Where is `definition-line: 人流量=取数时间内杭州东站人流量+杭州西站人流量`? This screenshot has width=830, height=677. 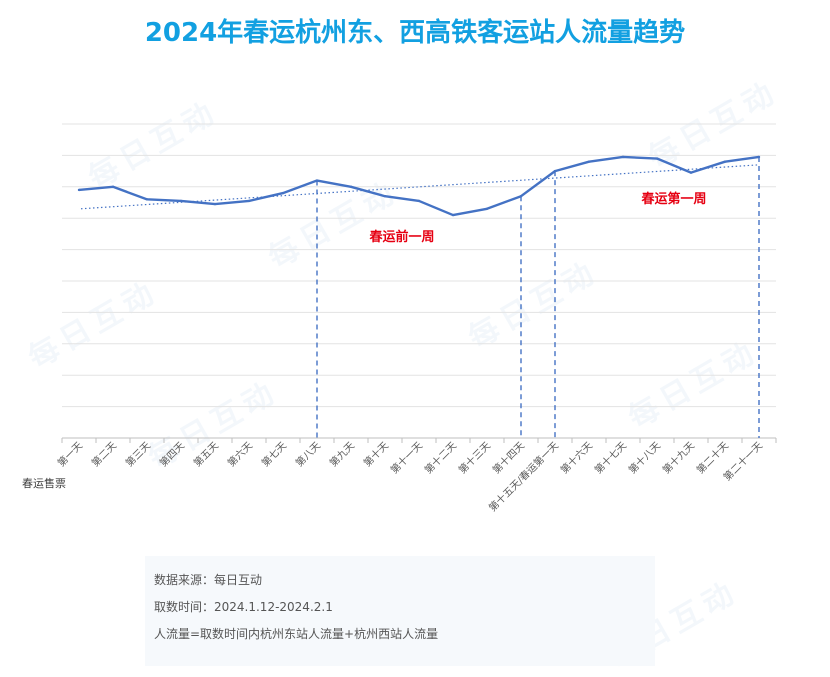 definition-line: 人流量=取数时间内杭州东站人流量+杭州西站人流量 is located at coordinates (296, 634).